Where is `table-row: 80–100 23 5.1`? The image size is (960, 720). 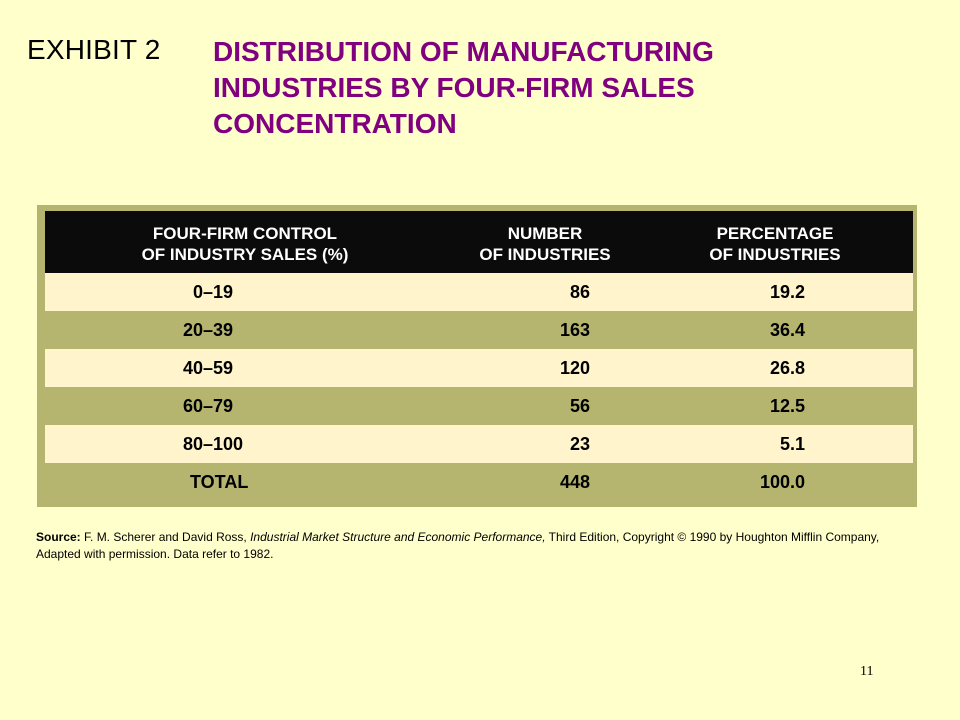 table-row: 80–100 23 5.1 is located at coordinates (479, 444).